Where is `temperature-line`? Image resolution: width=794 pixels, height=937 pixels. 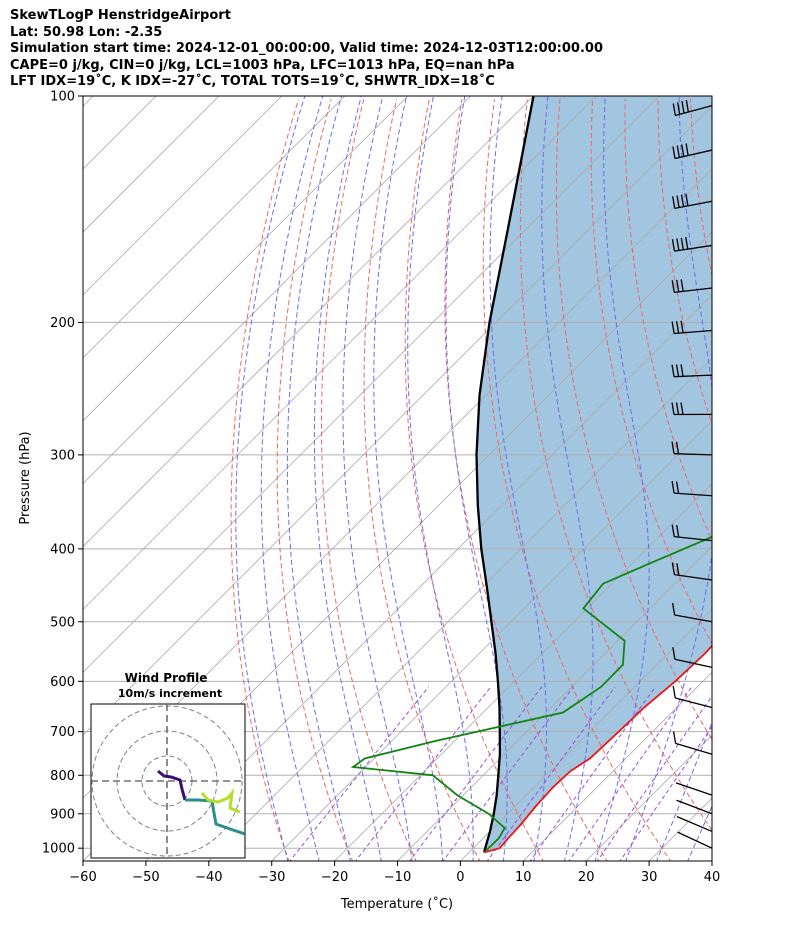
temperature-line is located at coordinates (597, 749).